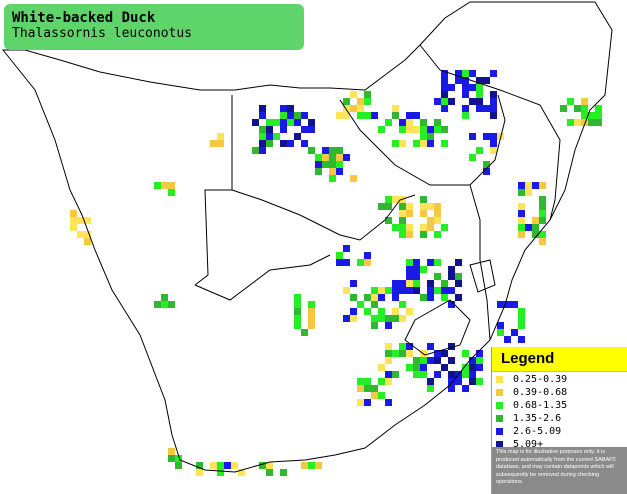  What do you see at coordinates (262, 277) in the screenshot?
I see `sa-internal-line` at bounding box center [262, 277].